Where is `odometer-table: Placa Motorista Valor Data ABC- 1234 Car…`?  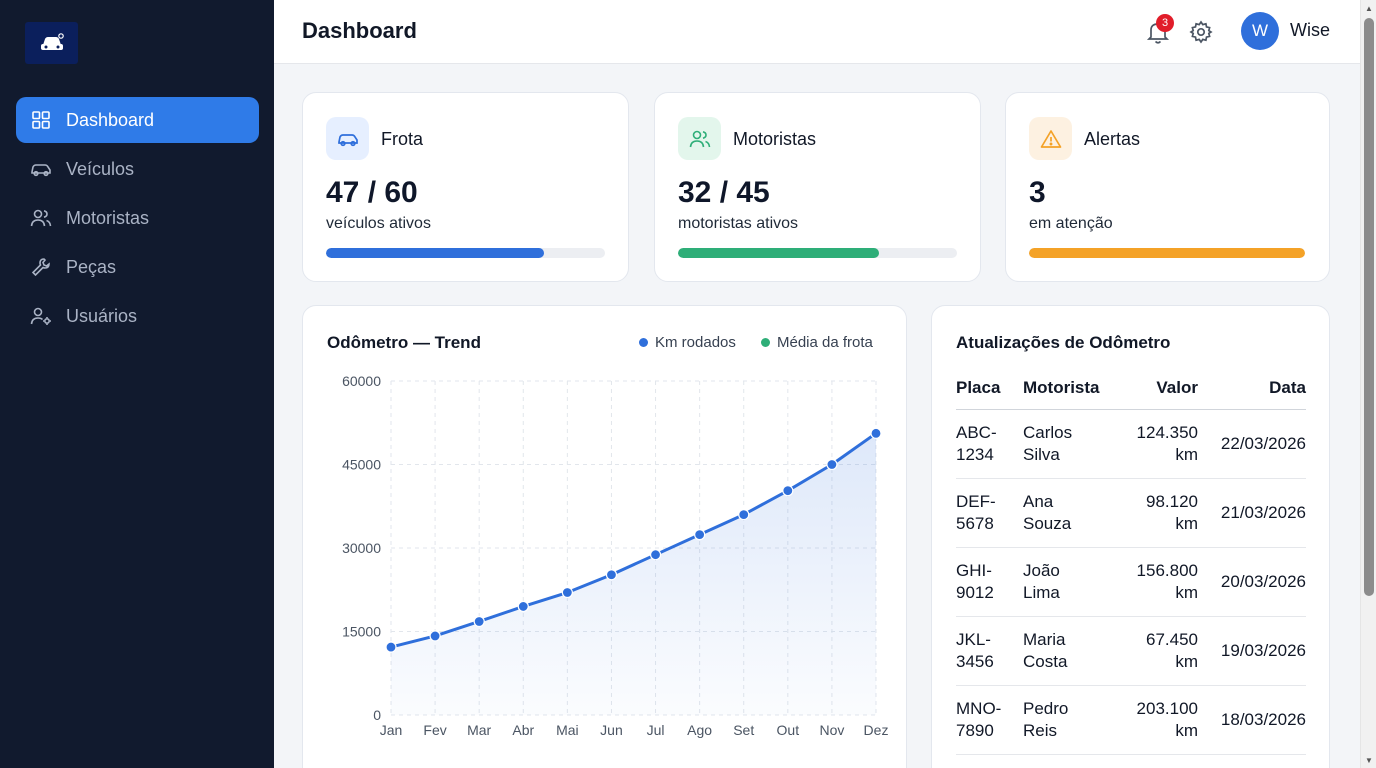
odometer-table: Placa Motorista Valor Data ABC- 1234 Car… is located at coordinates (1131, 561).